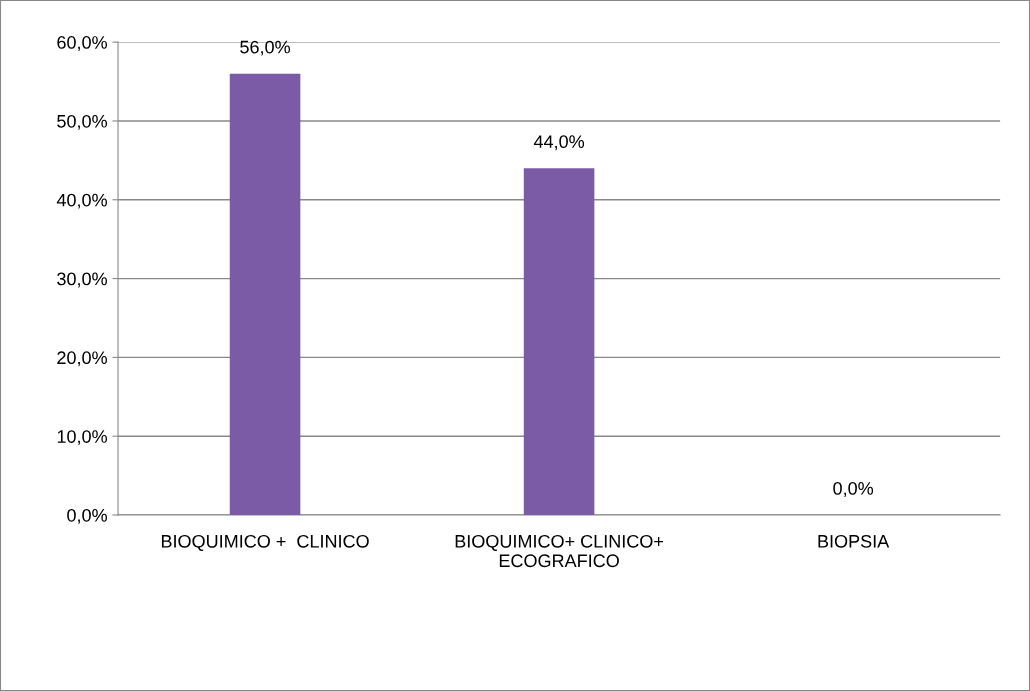 The width and height of the screenshot is (1030, 691). Describe the element at coordinates (82, 122) in the screenshot. I see `y-tick-label: 50,0%` at that location.